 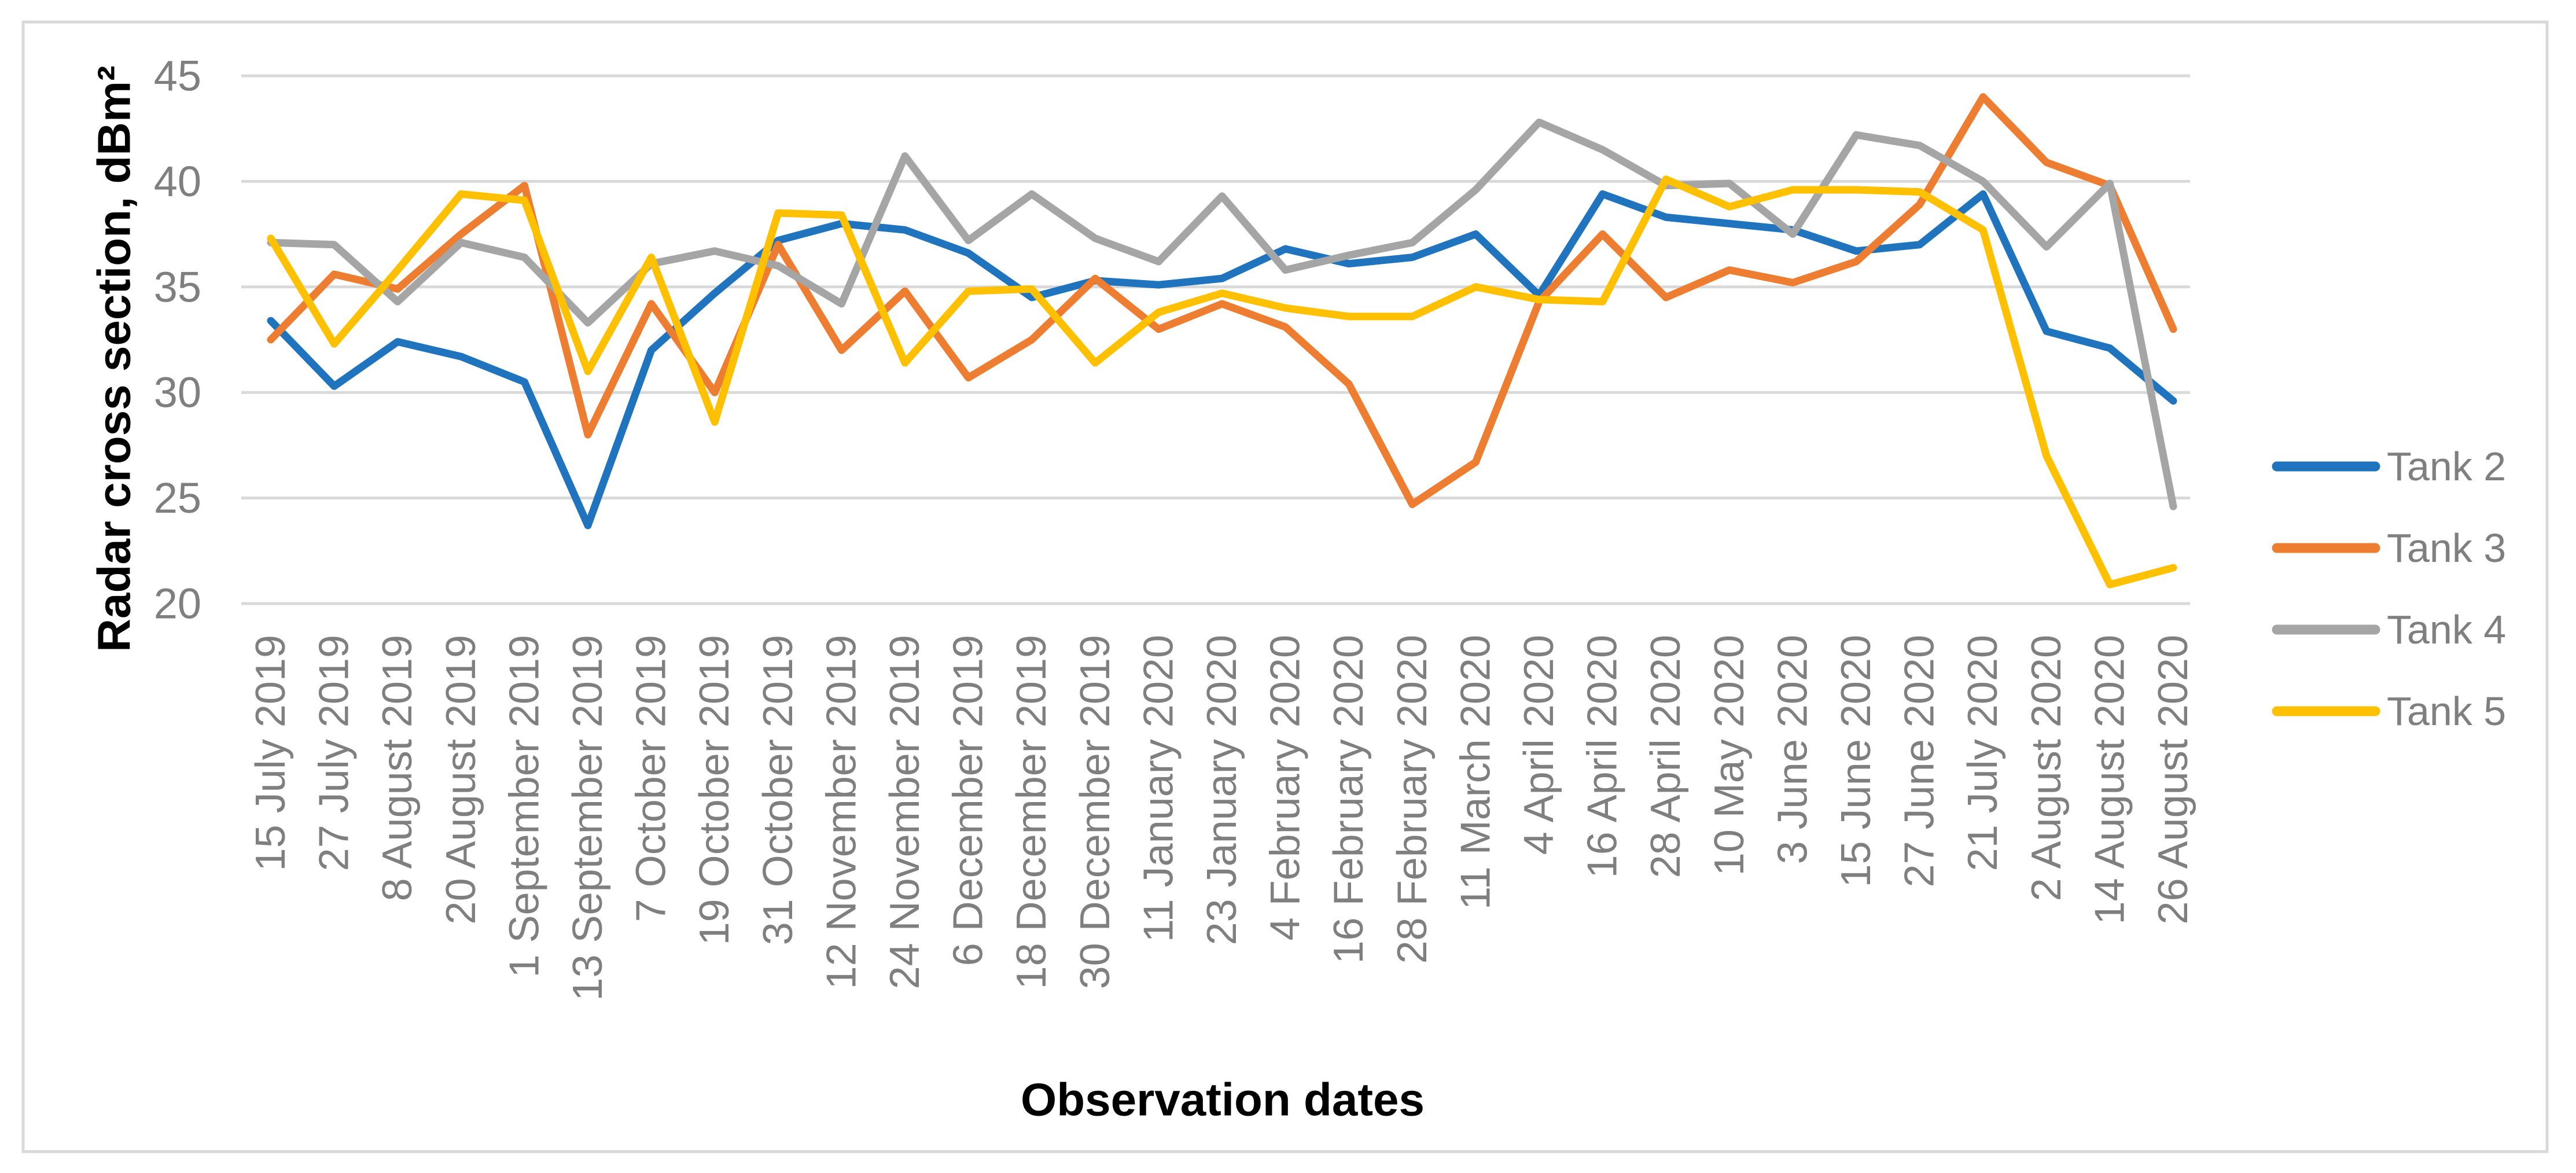 I want to click on x-tick-label: 11 January 2020, so click(x=1158, y=788).